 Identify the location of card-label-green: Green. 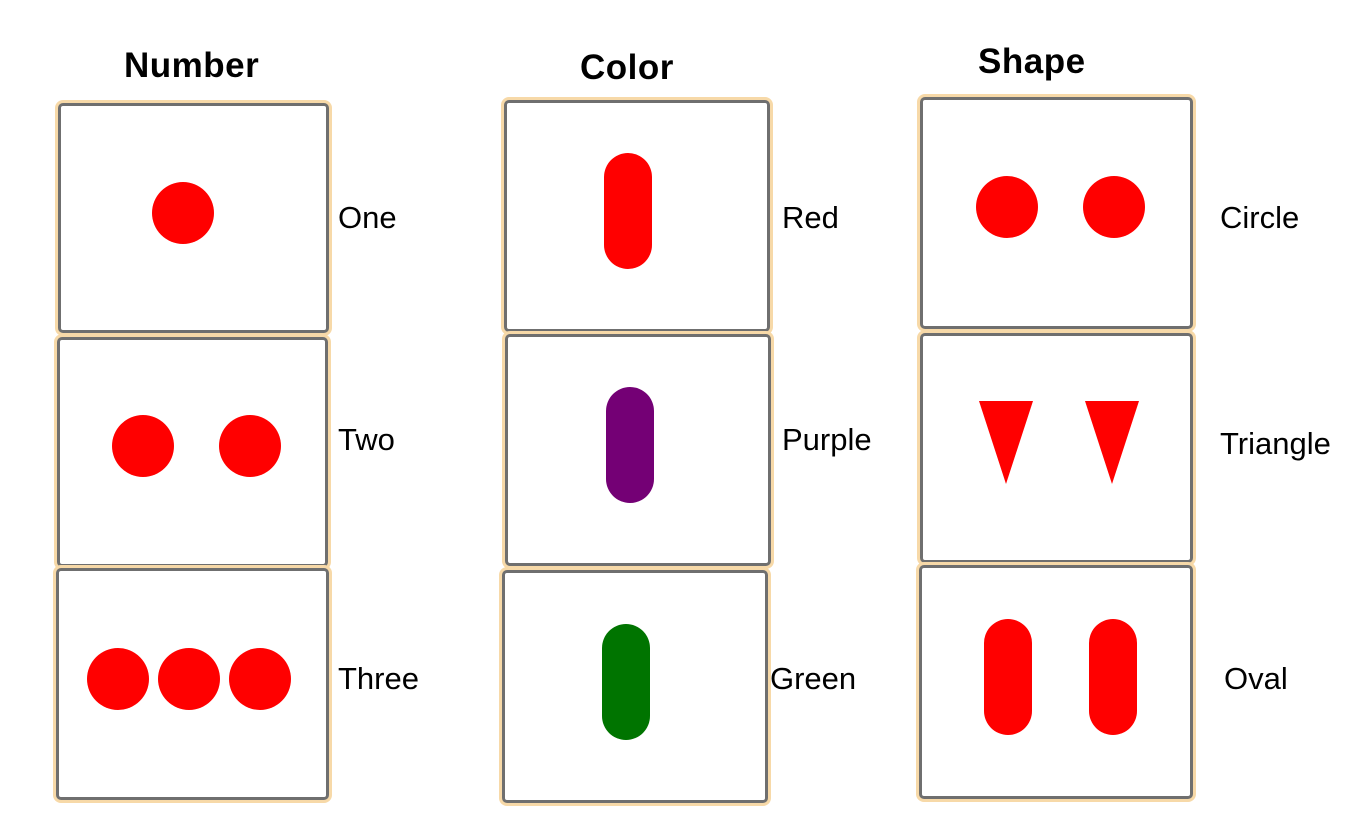
(813, 678).